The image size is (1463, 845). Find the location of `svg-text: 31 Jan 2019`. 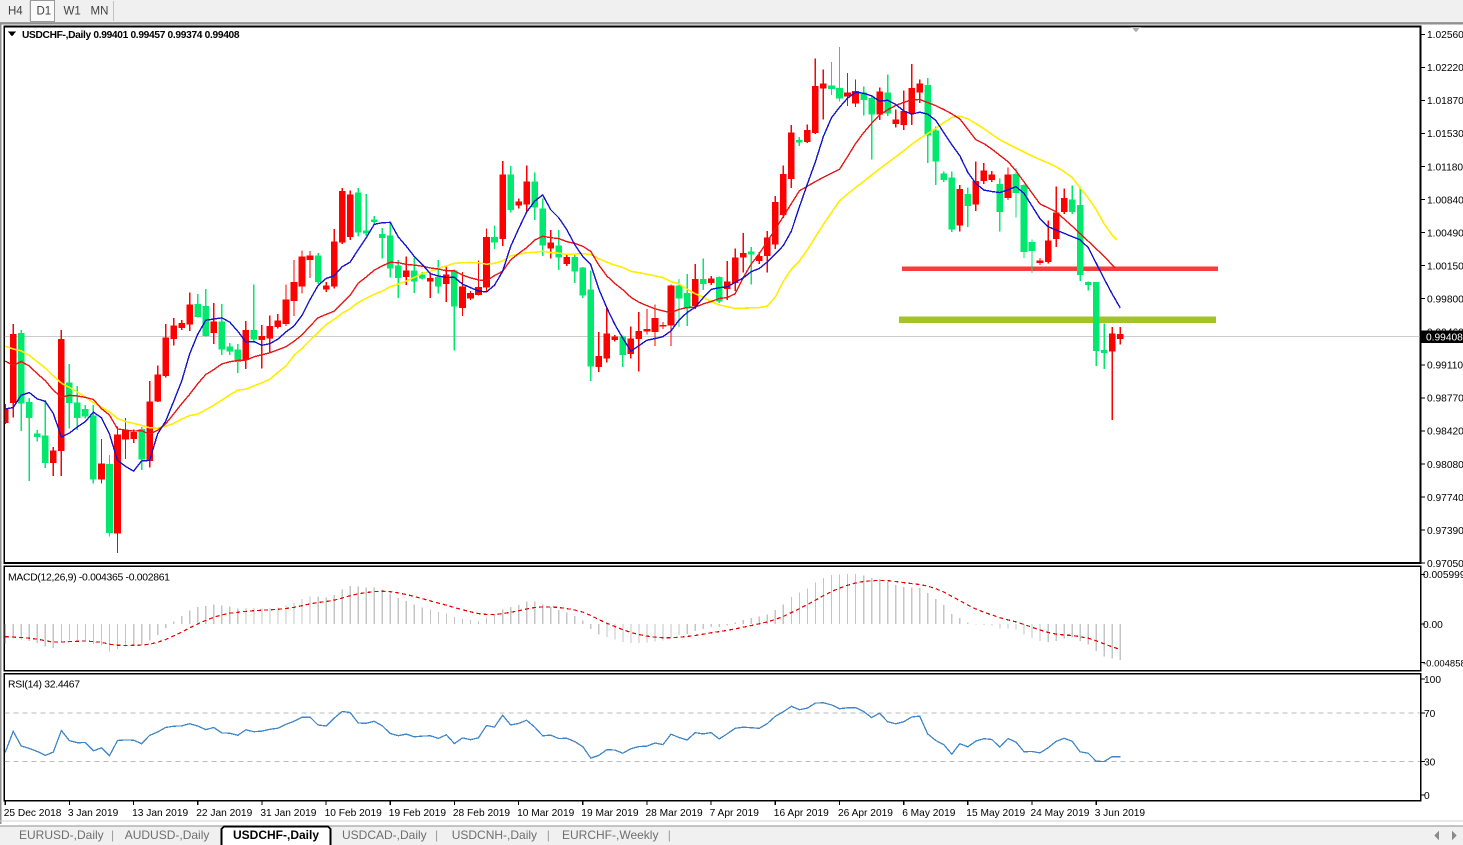

svg-text: 31 Jan 2019 is located at coordinates (288, 813).